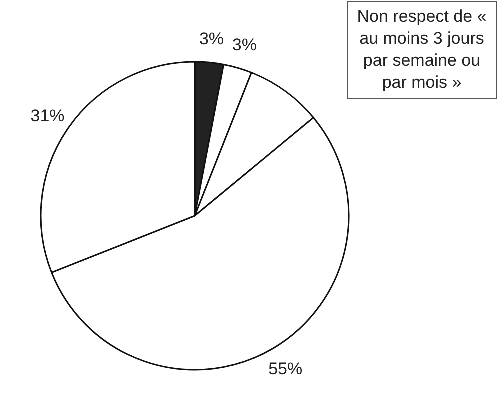 The height and width of the screenshot is (401, 497). I want to click on text: Non respect de « au moins 3 jours par semaine ou par mois », so click(422, 50).